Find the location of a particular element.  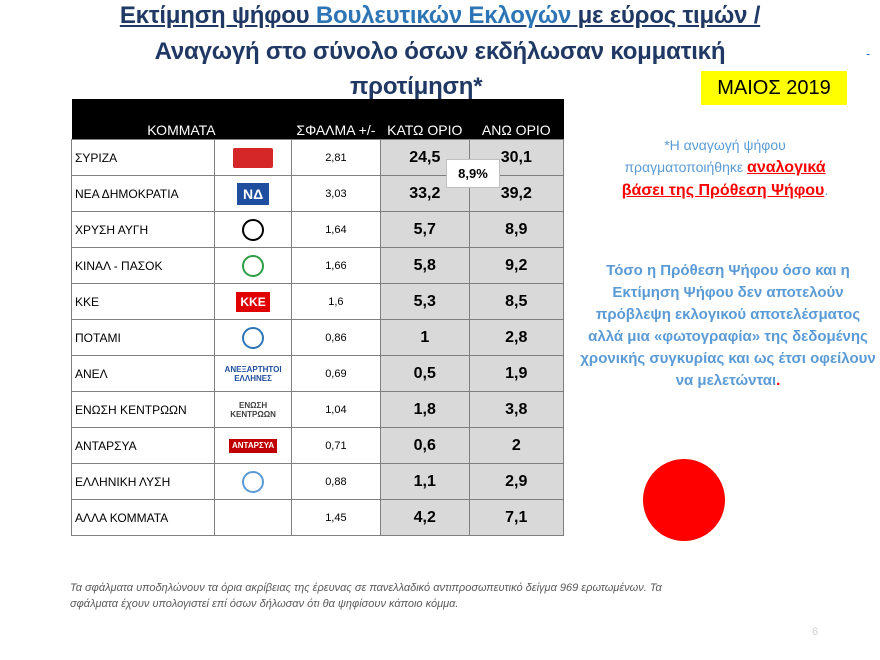

high-cell: 2,8 is located at coordinates (516, 337).